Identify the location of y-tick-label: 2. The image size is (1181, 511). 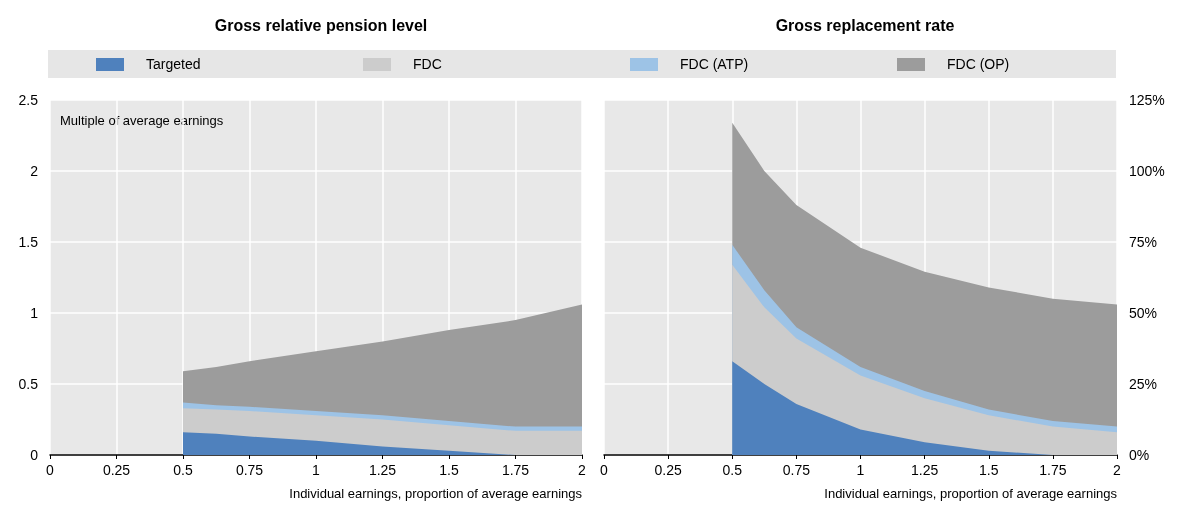
(34, 171).